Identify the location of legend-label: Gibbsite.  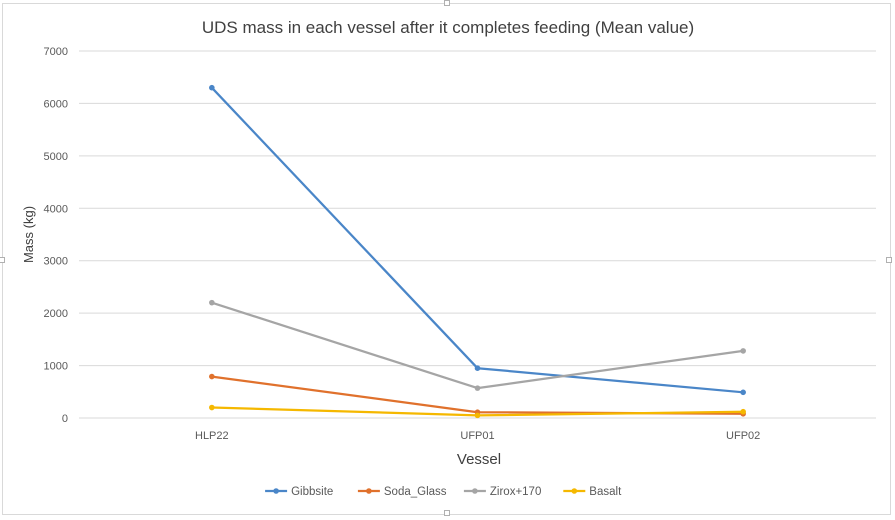
(312, 492).